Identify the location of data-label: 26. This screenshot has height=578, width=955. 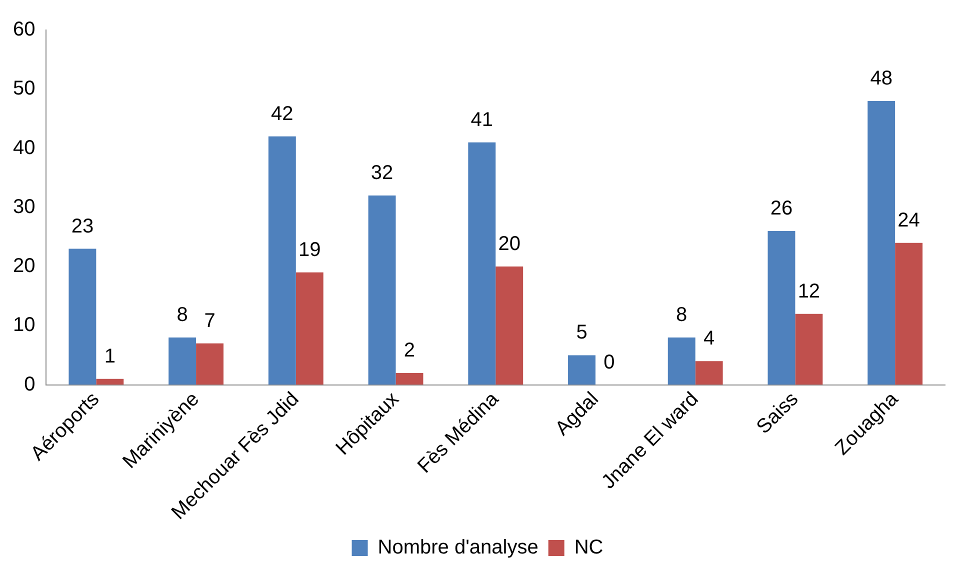
(781, 209).